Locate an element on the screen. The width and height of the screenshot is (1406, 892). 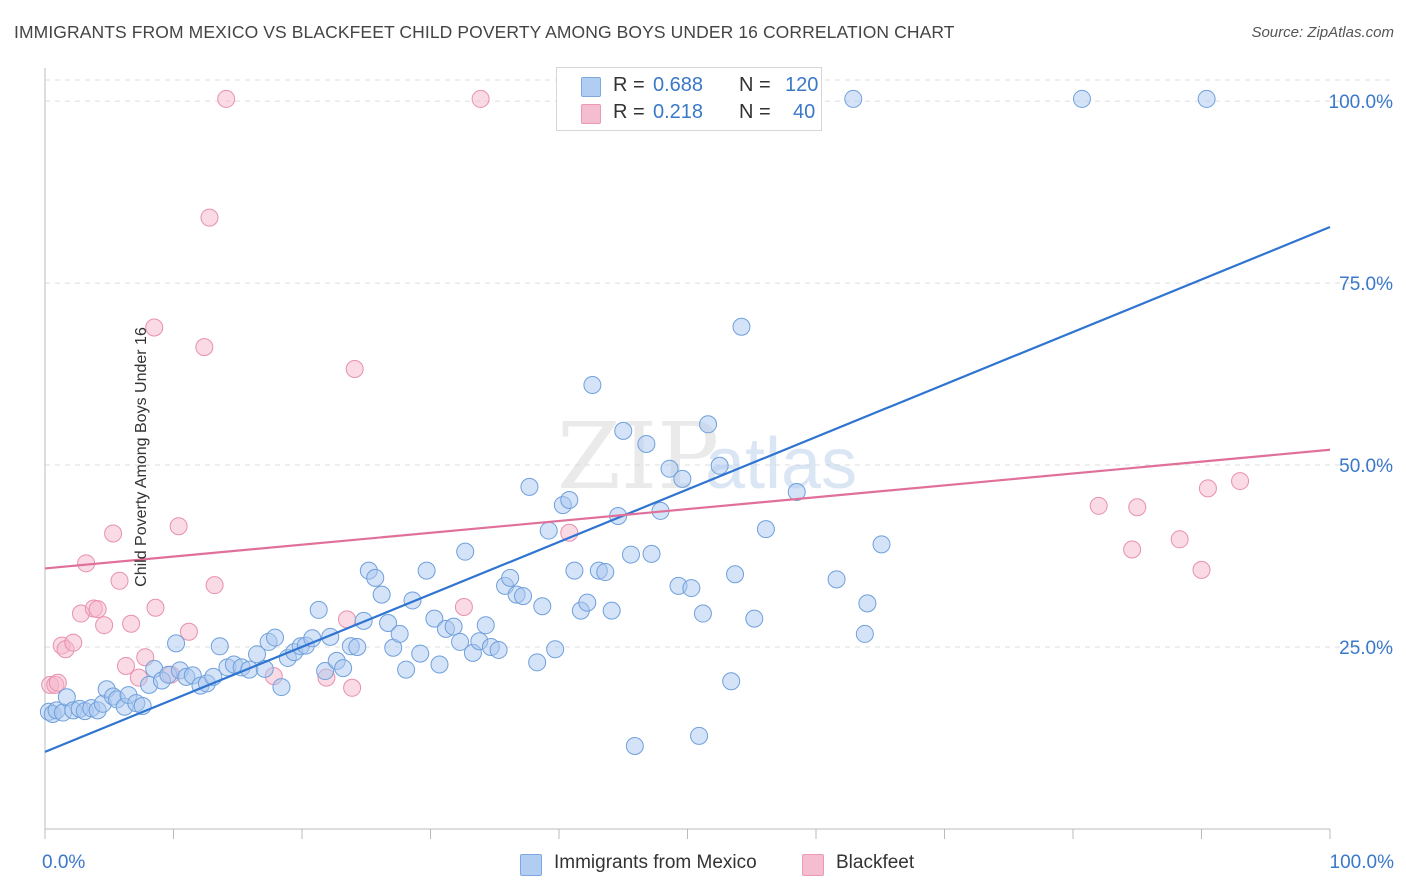
y-tick-label: 75.0% is located at coordinates (1366, 284).